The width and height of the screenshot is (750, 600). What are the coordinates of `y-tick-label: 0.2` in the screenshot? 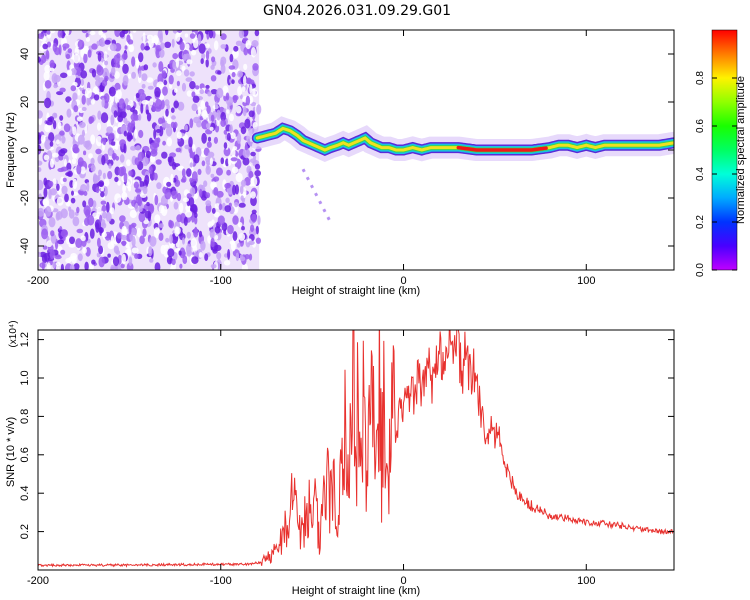 It's located at (25, 531).